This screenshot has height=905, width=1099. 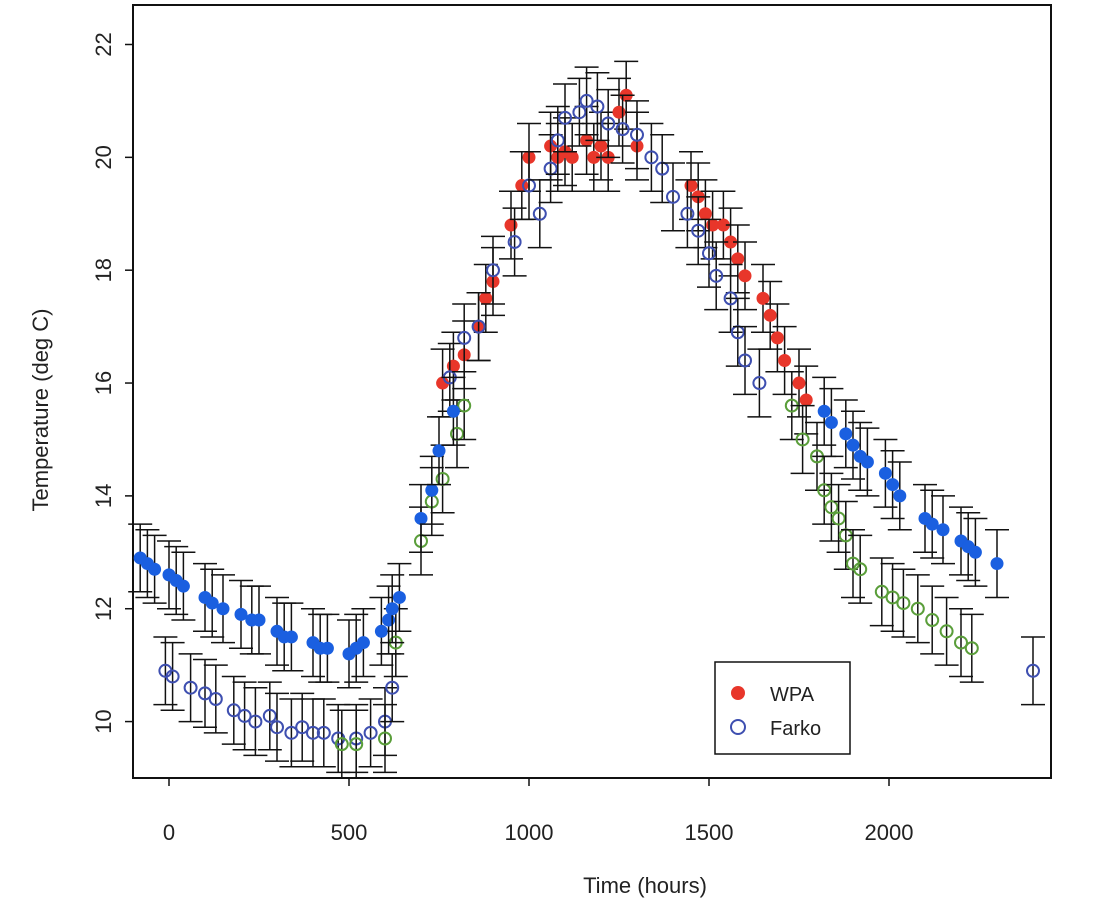 What do you see at coordinates (103, 608) in the screenshot?
I see `y-tick-label: 12` at bounding box center [103, 608].